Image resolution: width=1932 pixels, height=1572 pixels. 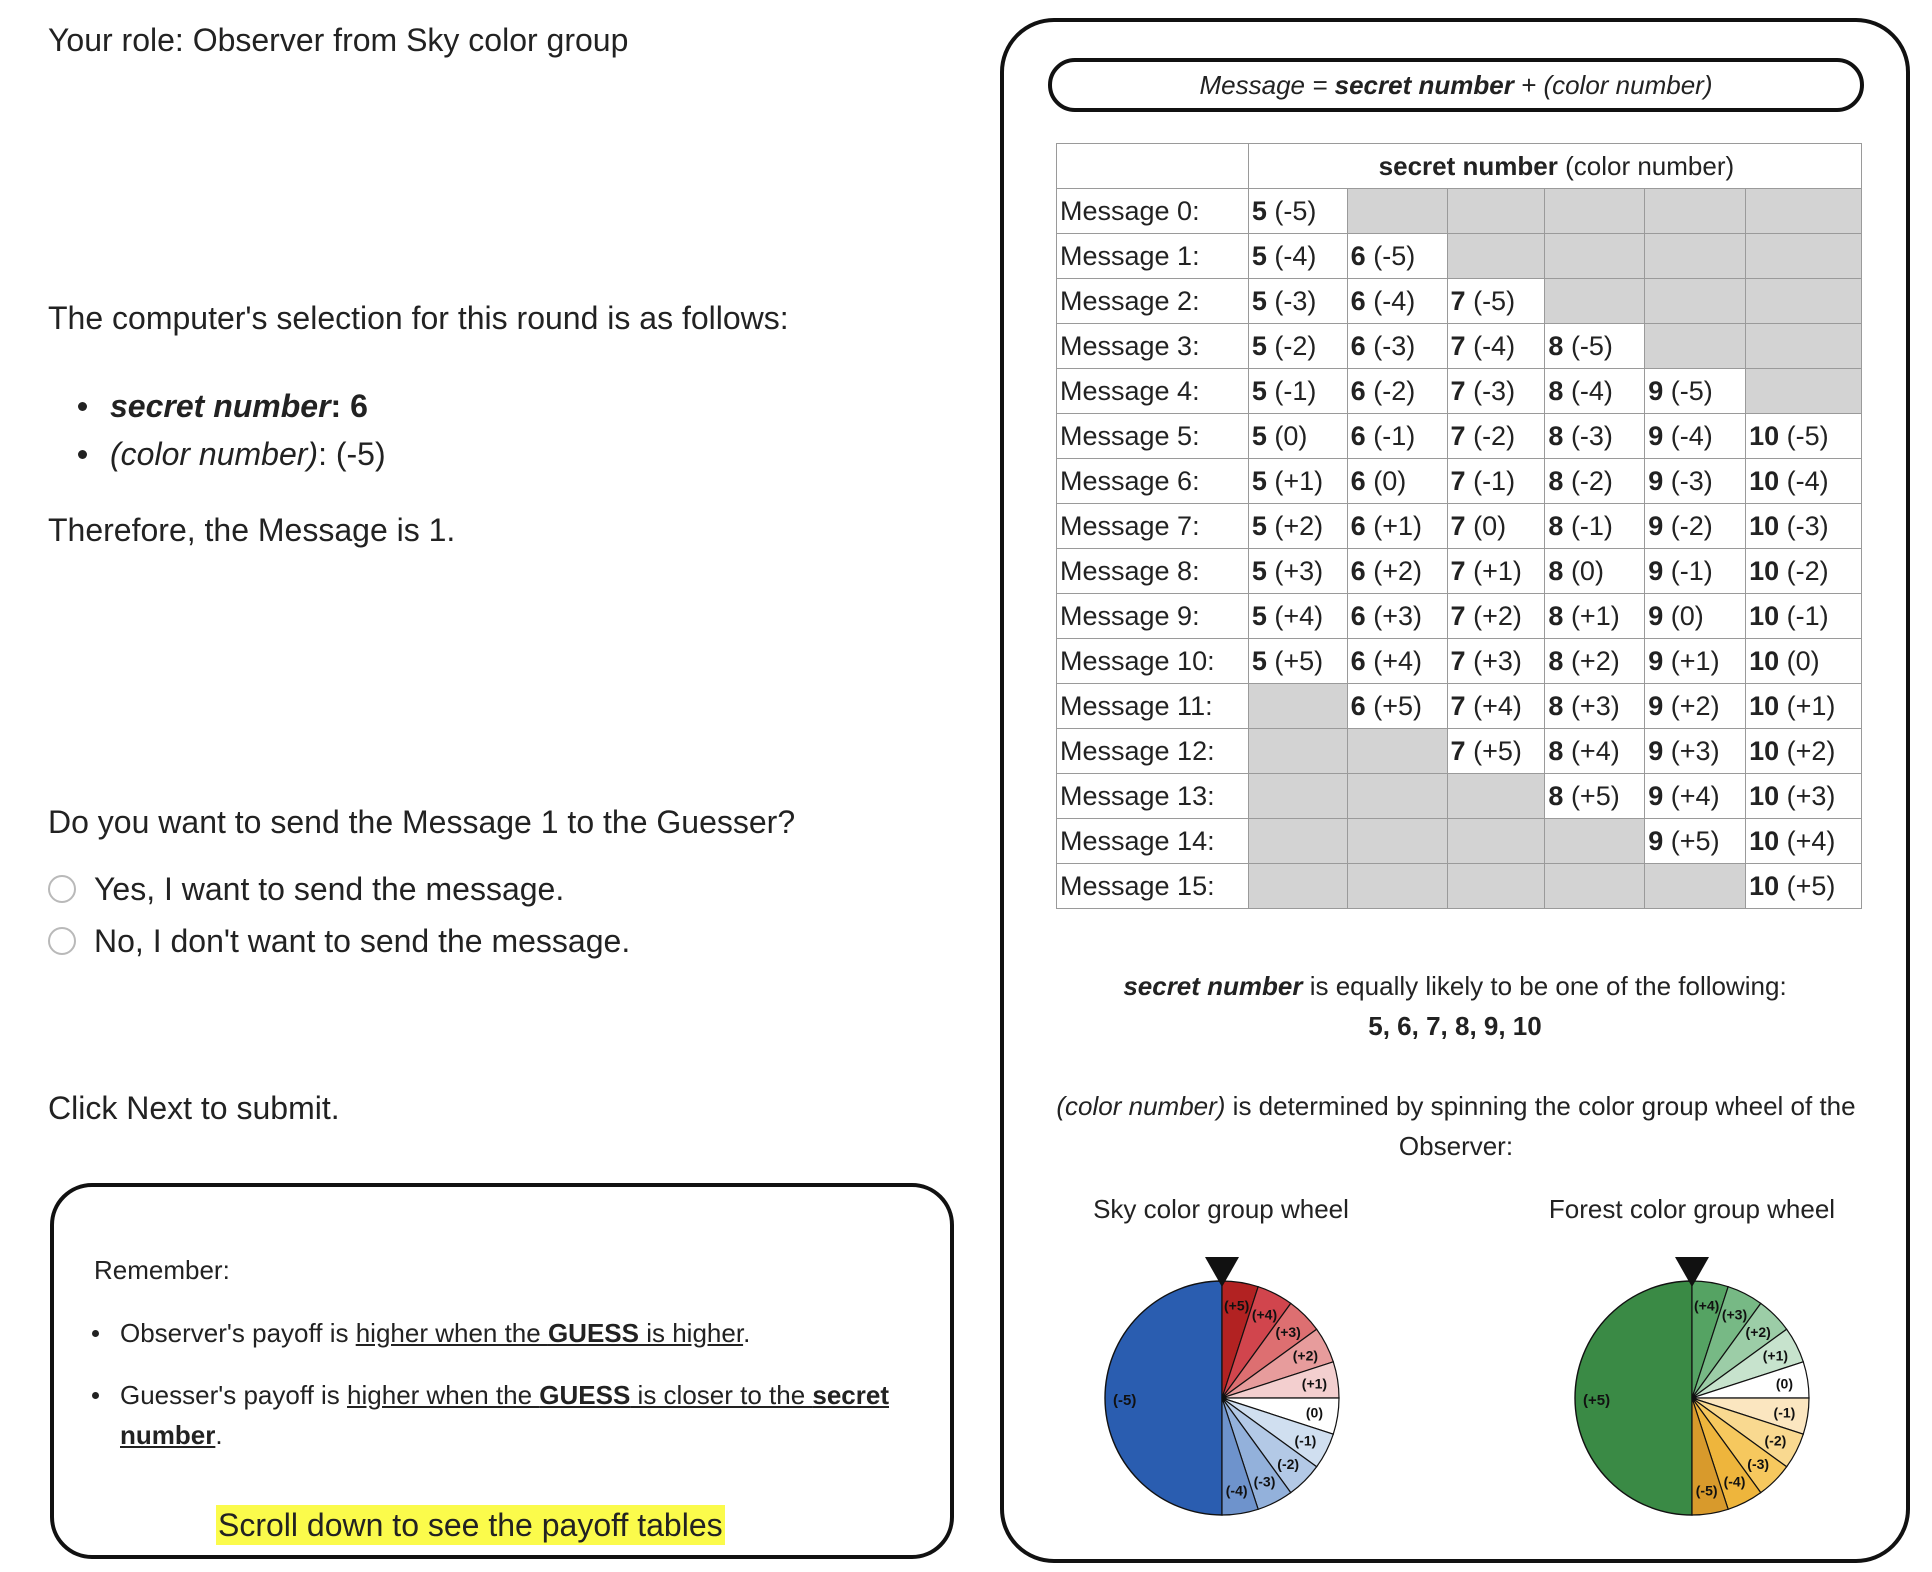 What do you see at coordinates (1397, 526) in the screenshot?
I see `table-cell: 6 (+1)` at bounding box center [1397, 526].